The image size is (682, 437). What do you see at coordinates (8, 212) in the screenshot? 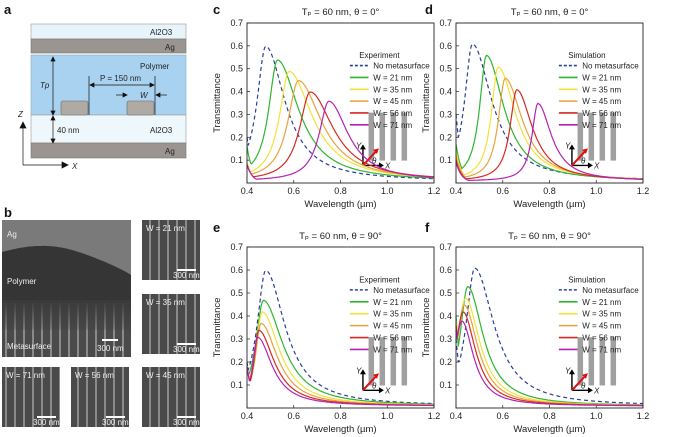
I see `panel-label-b: b` at bounding box center [8, 212].